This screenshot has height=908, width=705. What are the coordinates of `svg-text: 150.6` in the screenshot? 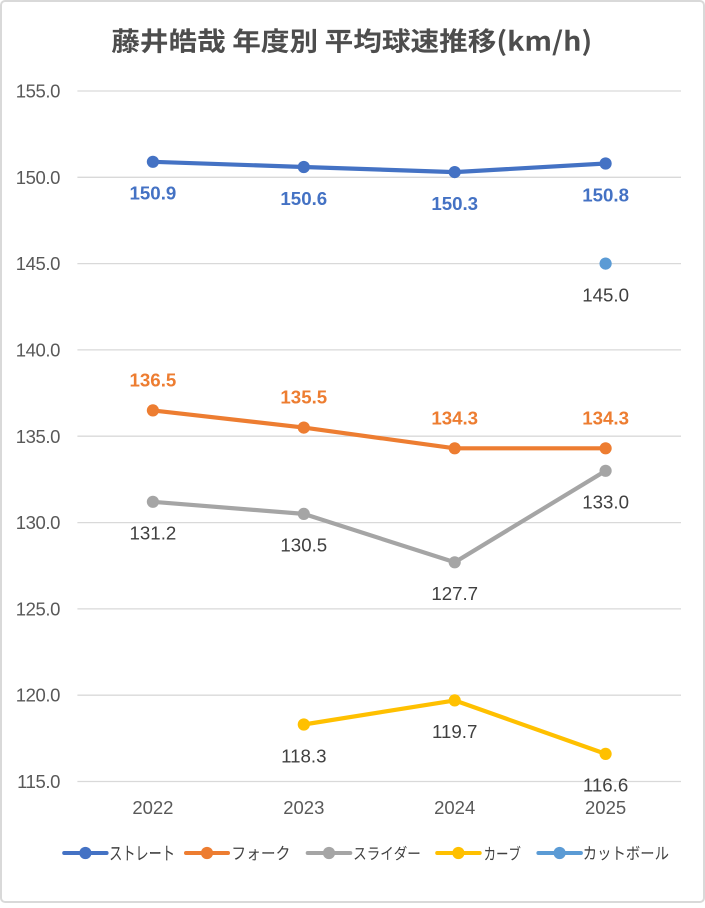 It's located at (303, 198).